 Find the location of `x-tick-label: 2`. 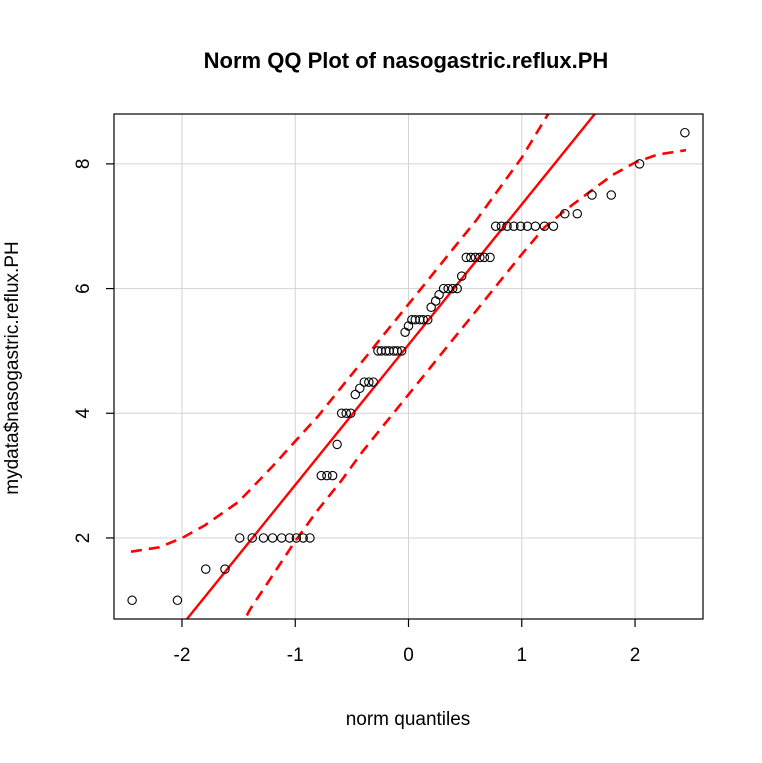

x-tick-label: 2 is located at coordinates (635, 655).